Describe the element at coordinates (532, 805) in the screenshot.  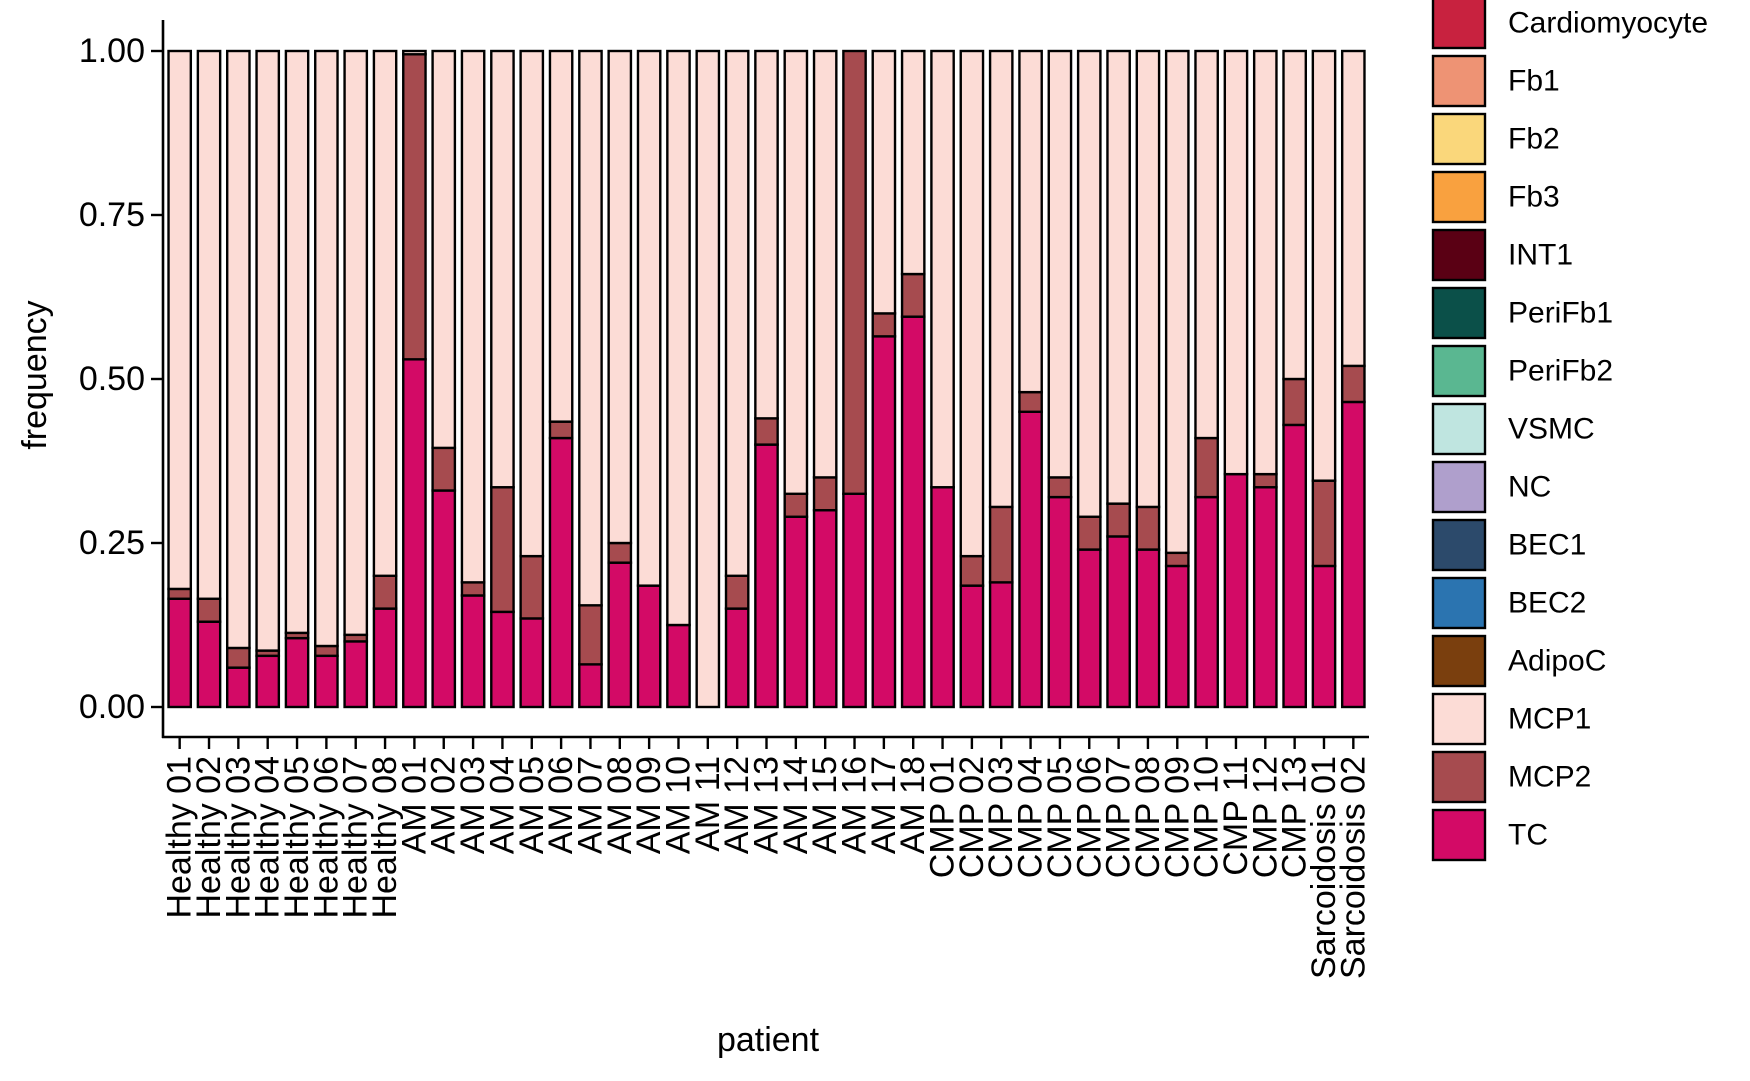
I see `x-tick-label: AM 05` at that location.